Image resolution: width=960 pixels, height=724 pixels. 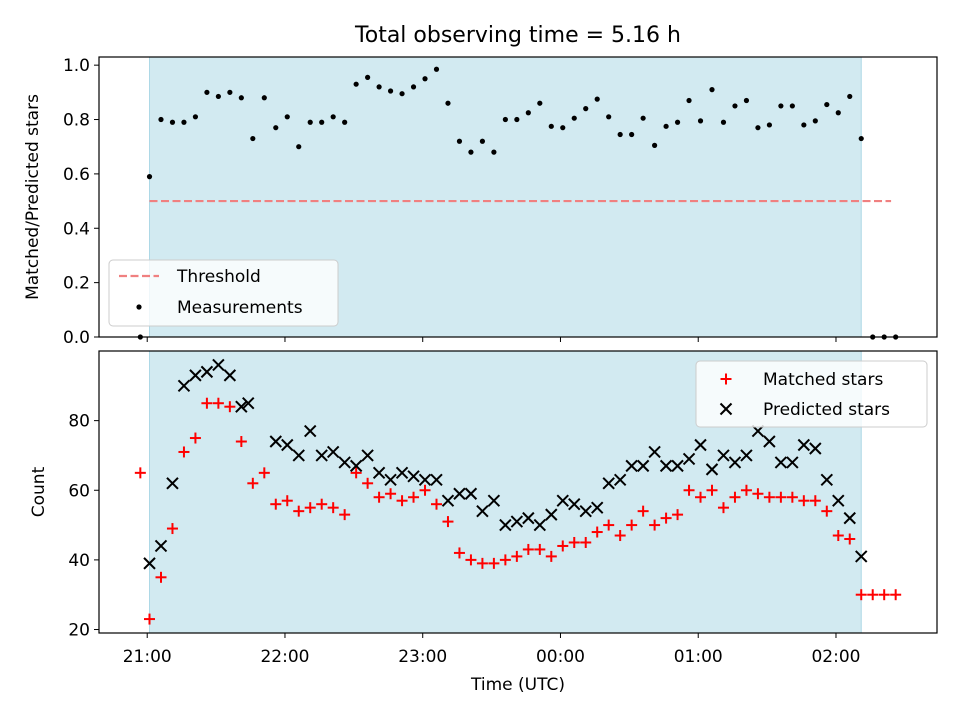 I want to click on legend-threshold-label: Threshold, so click(x=218, y=277).